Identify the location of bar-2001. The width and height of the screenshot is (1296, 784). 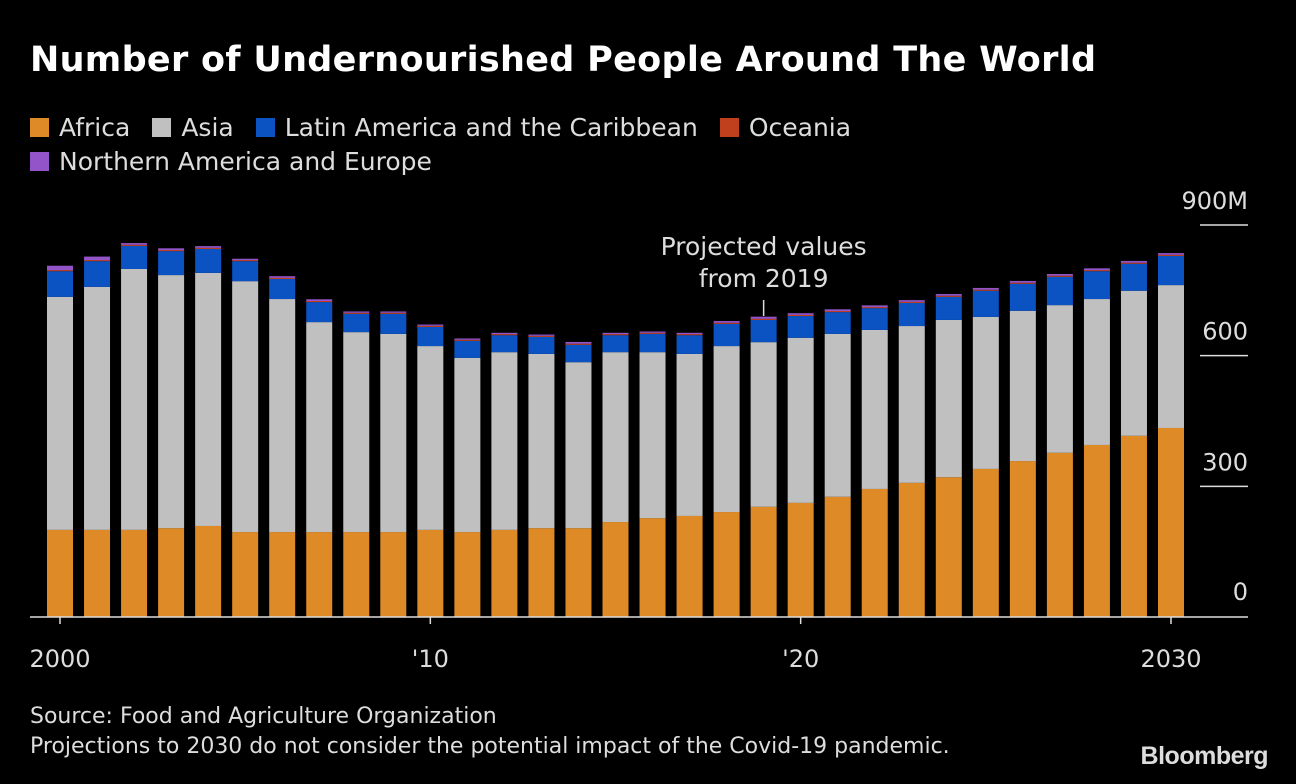
(97, 436).